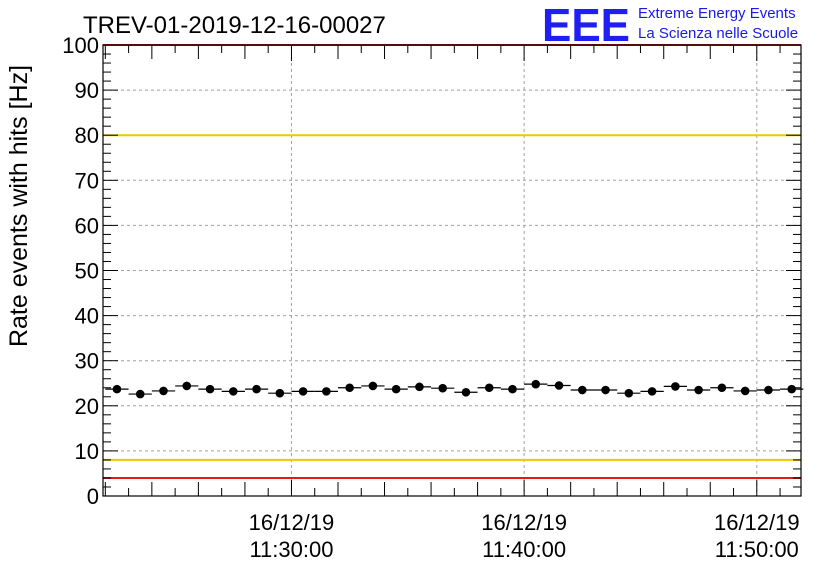  What do you see at coordinates (87, 225) in the screenshot?
I see `y-tick-label: 60` at bounding box center [87, 225].